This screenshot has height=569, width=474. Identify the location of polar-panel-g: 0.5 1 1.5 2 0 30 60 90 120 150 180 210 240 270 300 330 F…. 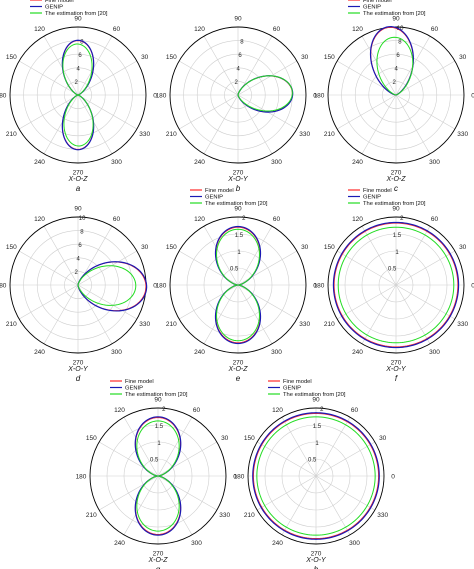
(157, 474).